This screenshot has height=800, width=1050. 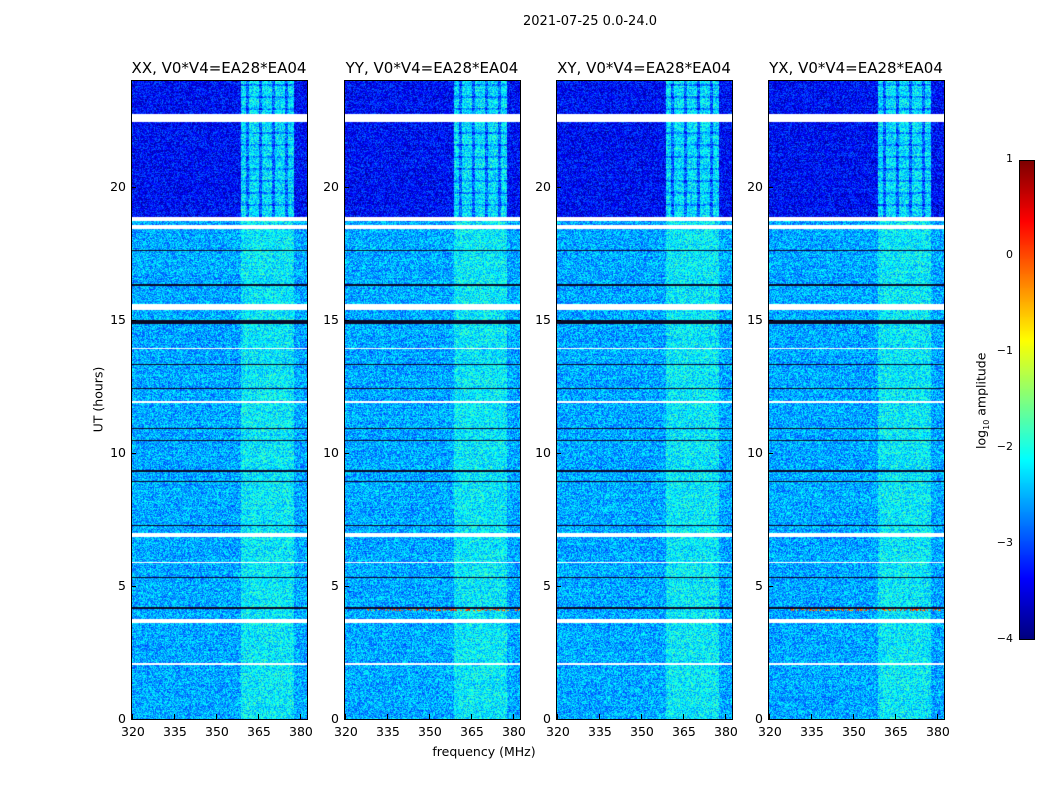 What do you see at coordinates (1009, 254) in the screenshot?
I see `colorbar-tick-label: 0` at bounding box center [1009, 254].